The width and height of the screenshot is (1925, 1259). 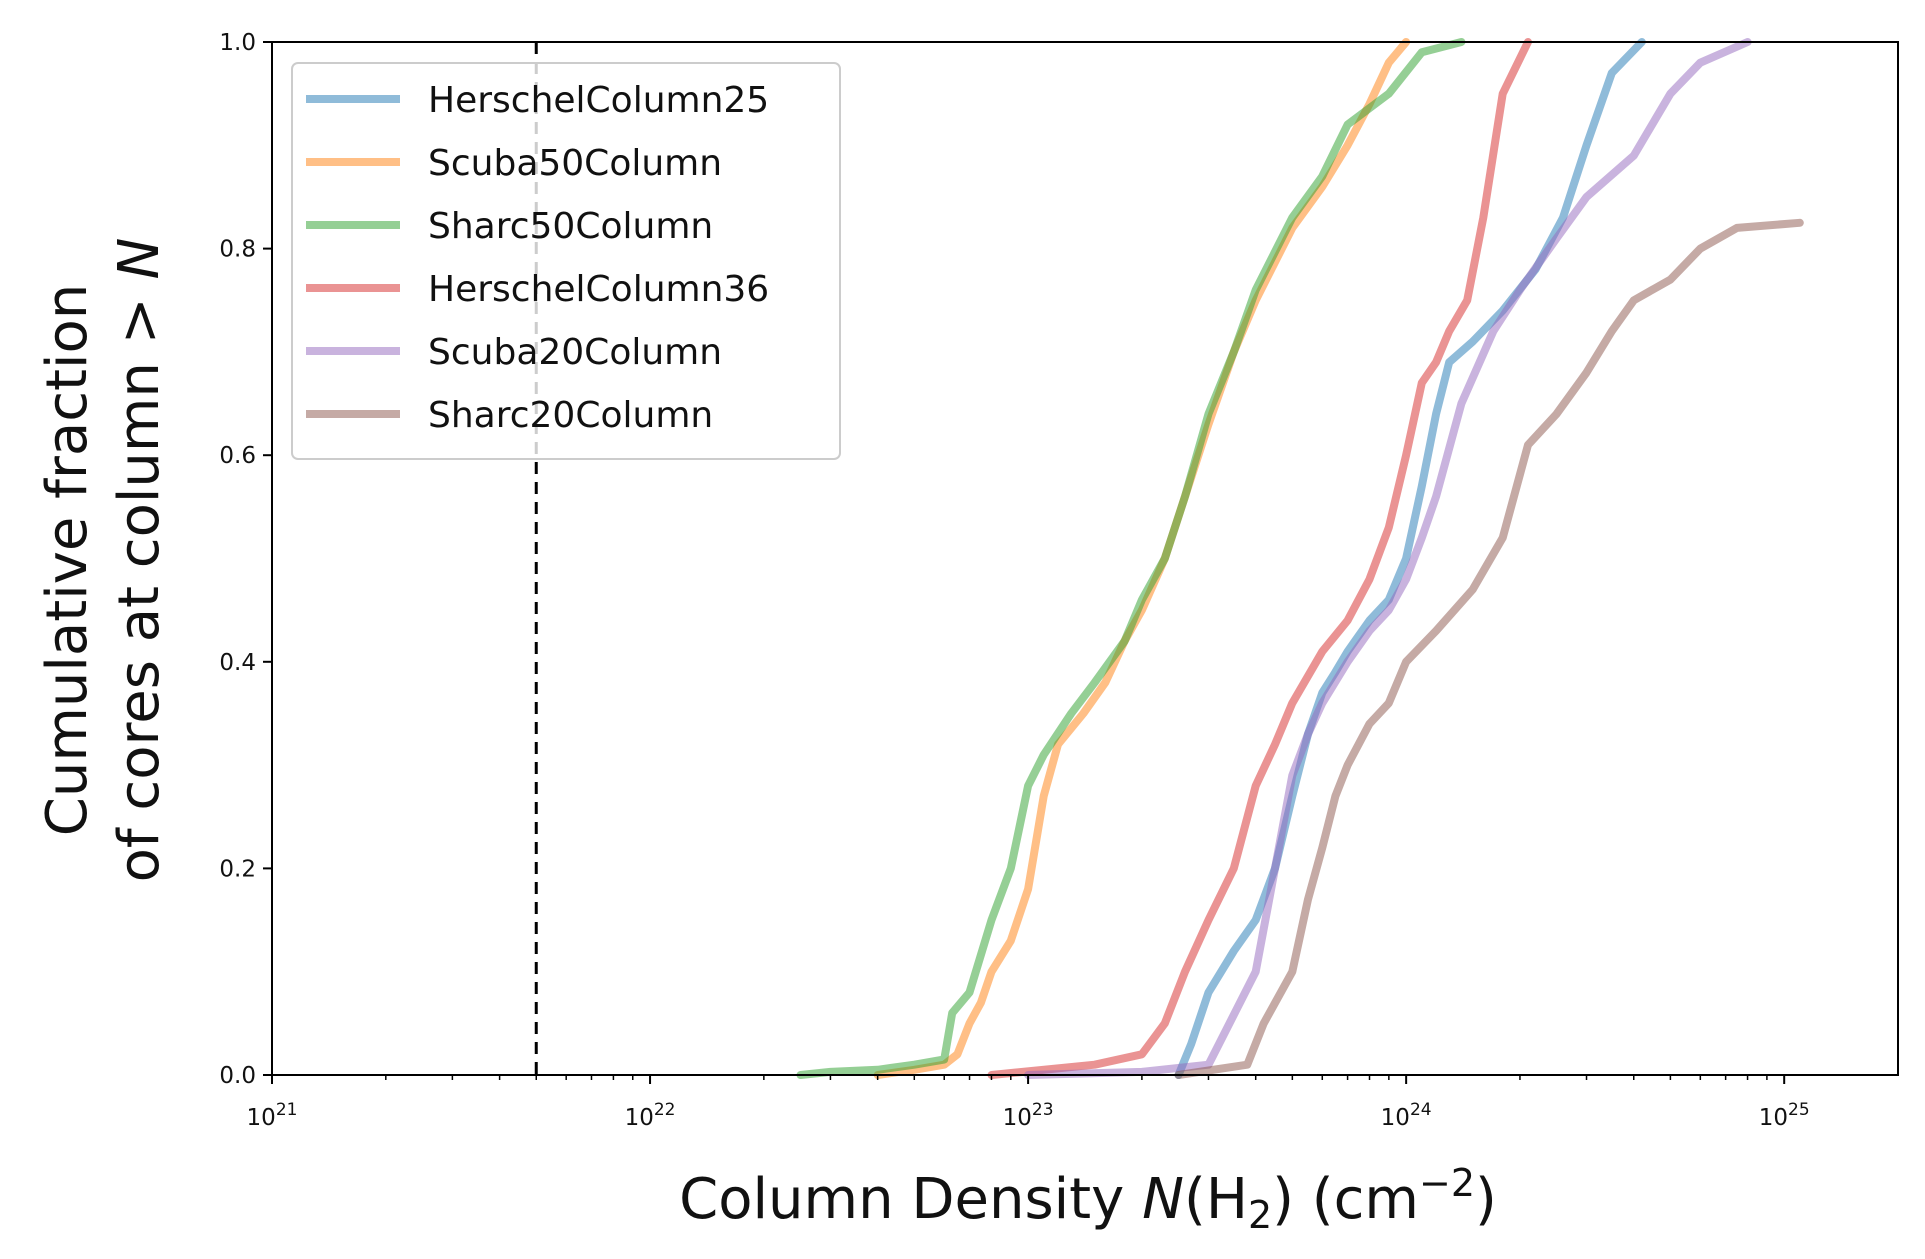 What do you see at coordinates (237, 869) in the screenshot?
I see `y-tick-label: 0.2` at bounding box center [237, 869].